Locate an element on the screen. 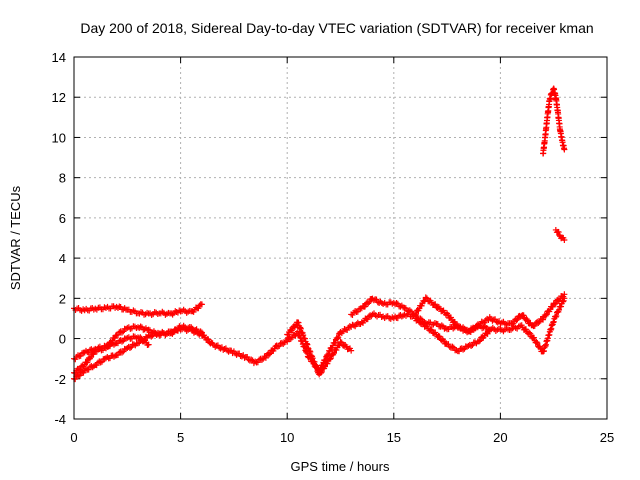 The image size is (640, 480). x-tick-label: 10 is located at coordinates (287, 437).